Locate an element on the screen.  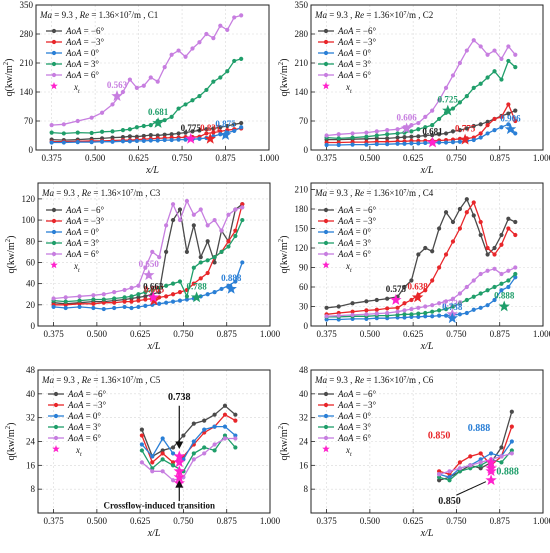
panel-title: Ma = 9.3 , Re = 1.36×107/m , C6 is located at coordinates (374, 380).